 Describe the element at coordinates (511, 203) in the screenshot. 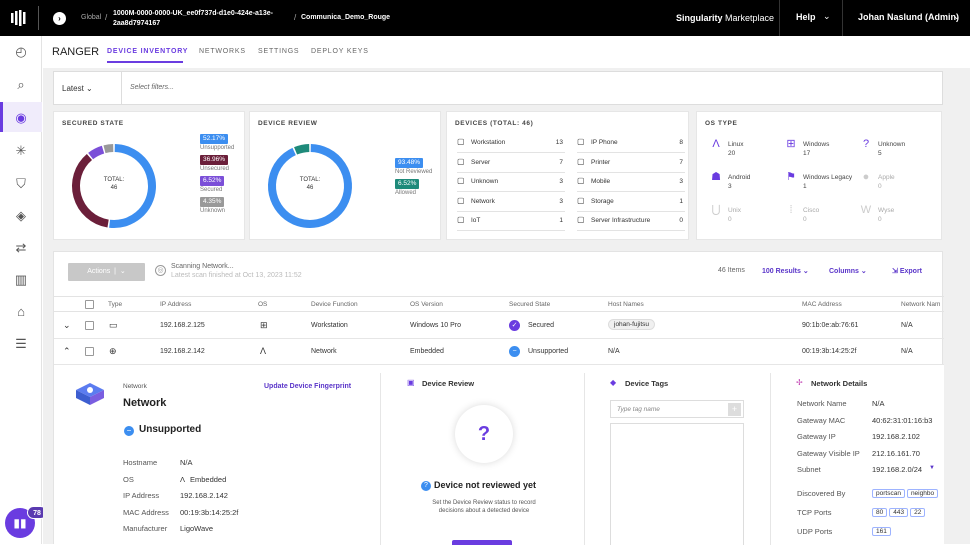

I see `device-type-row: ▢ Network 3` at that location.